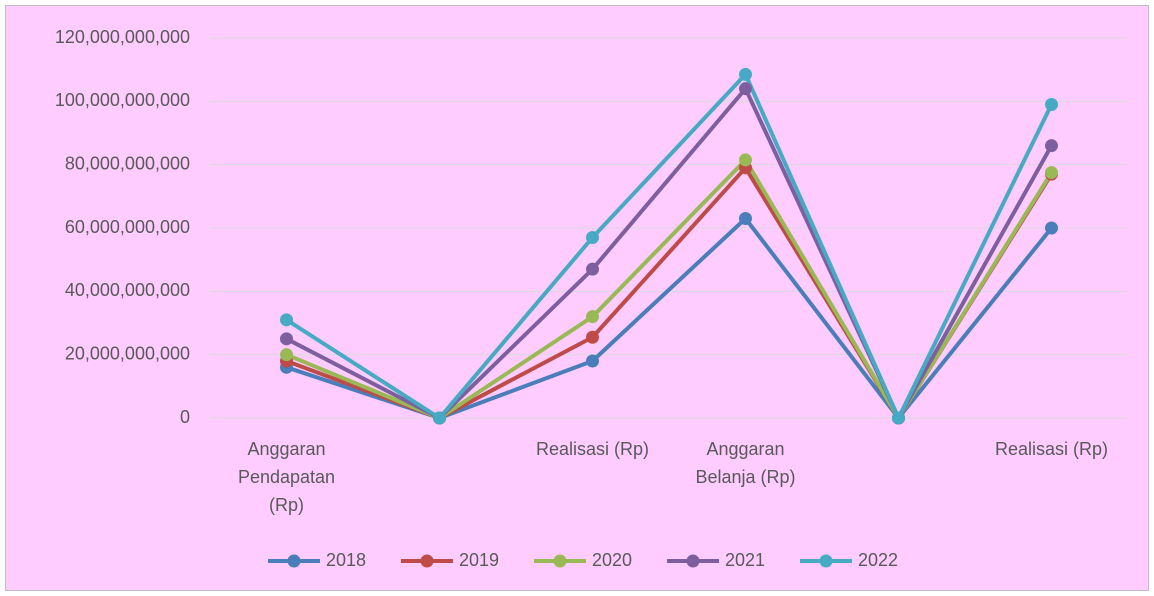 The height and width of the screenshot is (596, 1154). I want to click on y-tick-label: 40,000,000,000, so click(127, 290).